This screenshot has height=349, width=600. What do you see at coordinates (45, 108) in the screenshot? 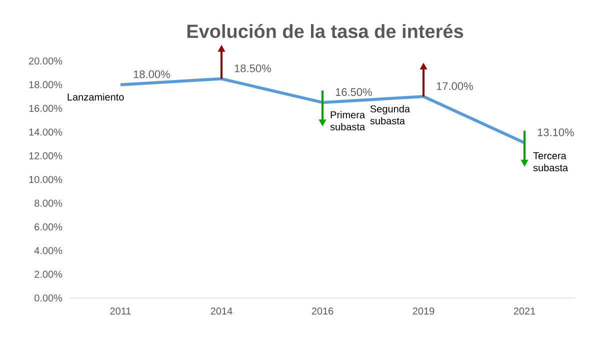
I see `y-tick-label: 16.00%` at bounding box center [45, 108].